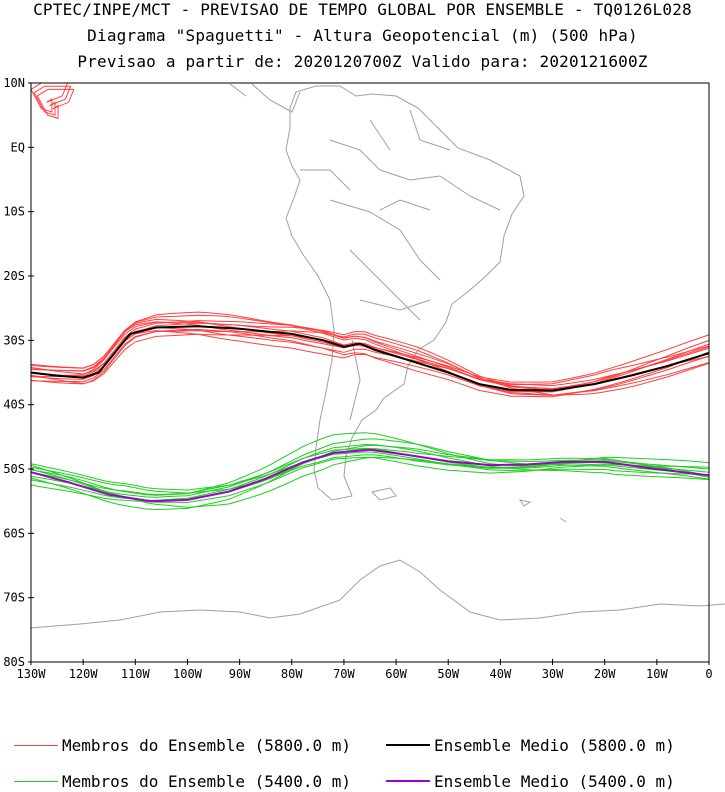 The width and height of the screenshot is (725, 792). What do you see at coordinates (14, 662) in the screenshot?
I see `lat-label: 80S` at bounding box center [14, 662].